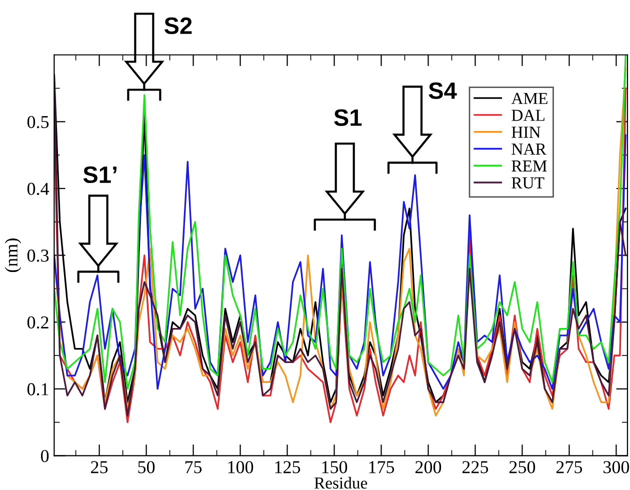  I want to click on annotation: S1, so click(348, 117).